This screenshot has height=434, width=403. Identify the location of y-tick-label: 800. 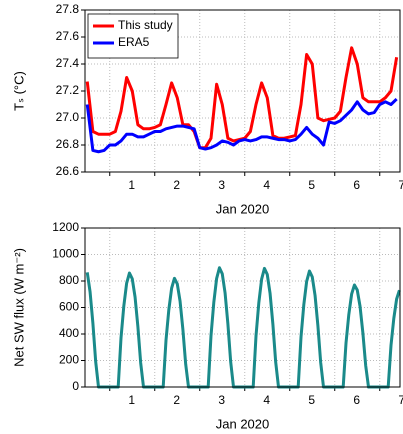
(69, 280).